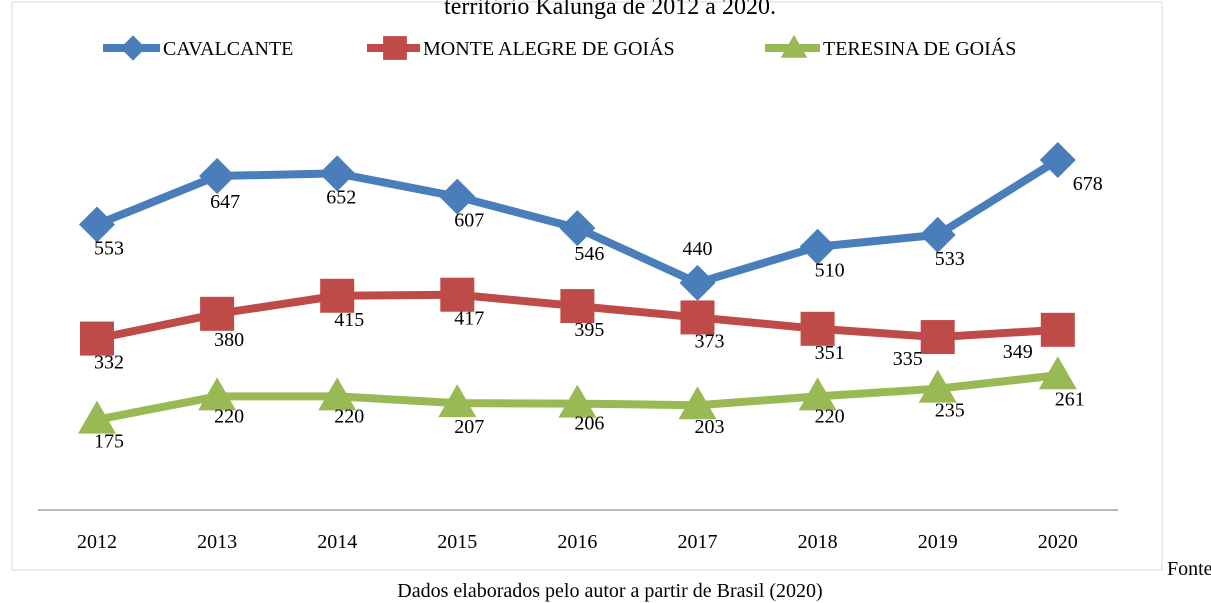 This screenshot has width=1211, height=603. Describe the element at coordinates (818, 542) in the screenshot. I see `x-tick-label: 2018` at that location.